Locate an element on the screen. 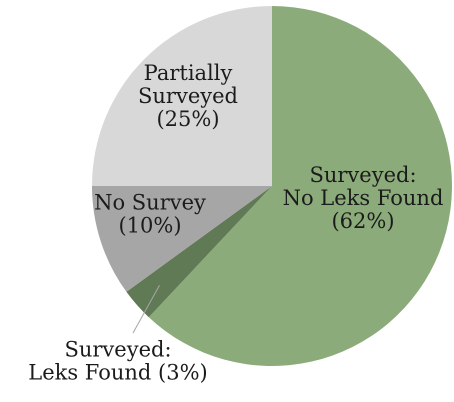 Image resolution: width=454 pixels, height=402 pixels. slice-label-line: Partially is located at coordinates (188, 73).